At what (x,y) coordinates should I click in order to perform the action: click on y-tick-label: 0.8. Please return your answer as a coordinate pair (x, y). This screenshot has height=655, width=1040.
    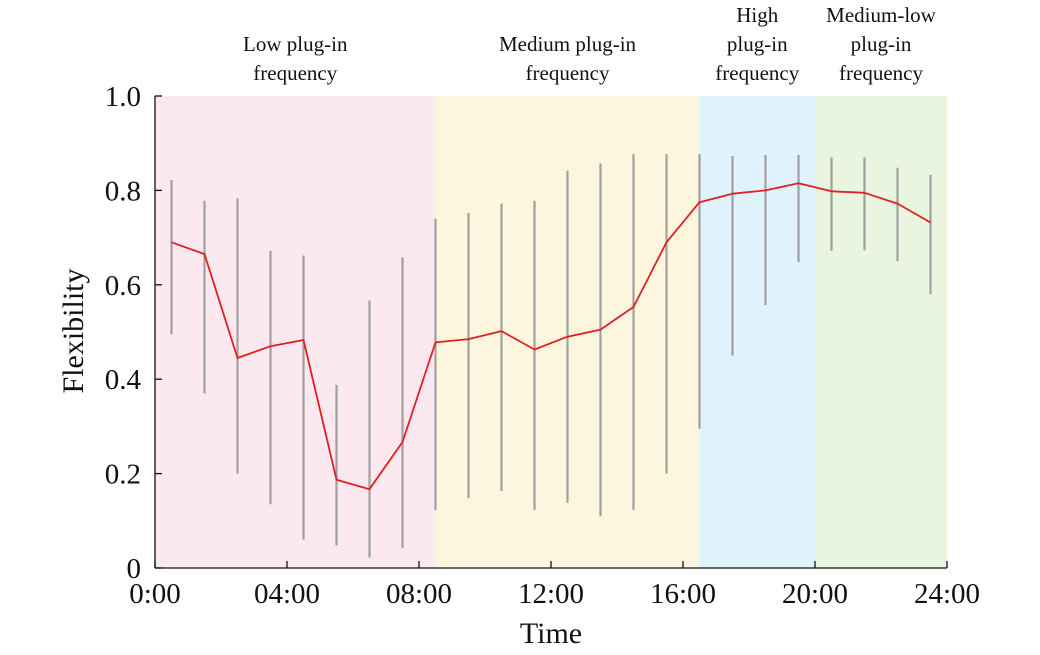
    Looking at the image, I should click on (123, 191).